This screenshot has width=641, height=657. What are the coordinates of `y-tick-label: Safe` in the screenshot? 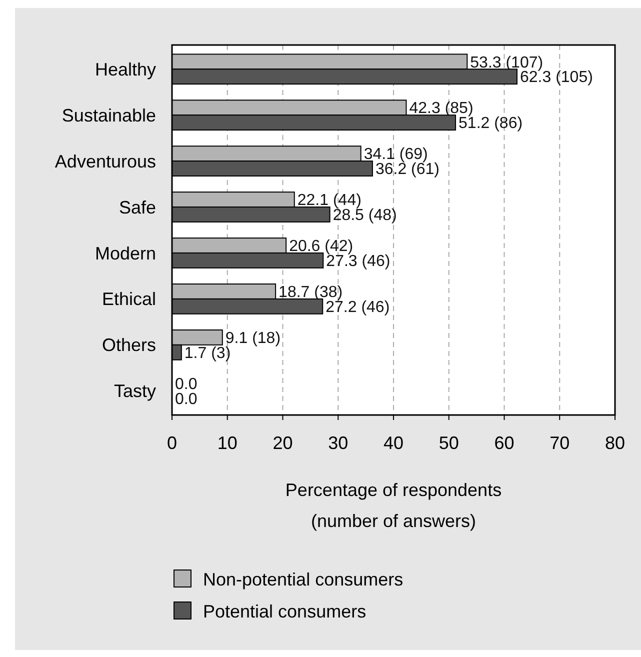 It's located at (137, 207).